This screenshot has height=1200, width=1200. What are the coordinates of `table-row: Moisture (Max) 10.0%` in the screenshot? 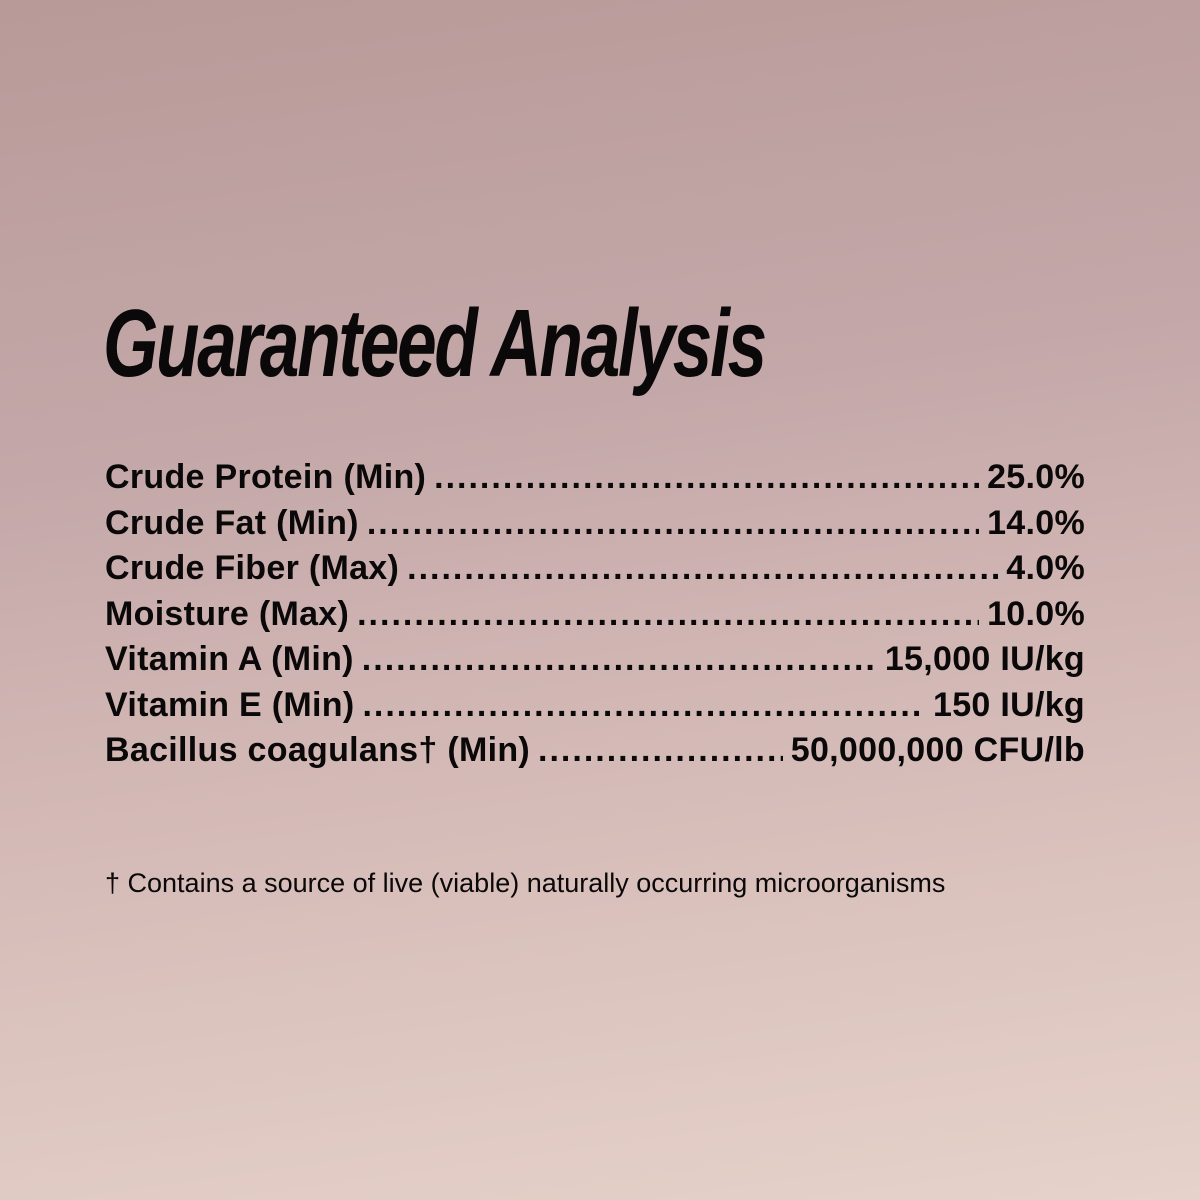 It's located at (595, 618).